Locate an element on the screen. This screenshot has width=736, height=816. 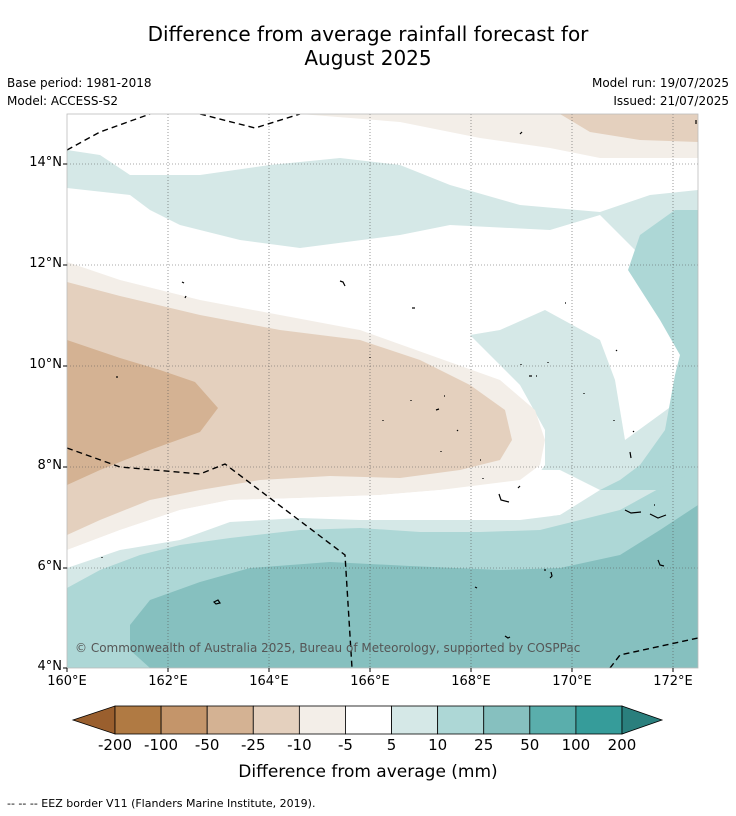
lon-label-172e: 172°E is located at coordinates (673, 681).